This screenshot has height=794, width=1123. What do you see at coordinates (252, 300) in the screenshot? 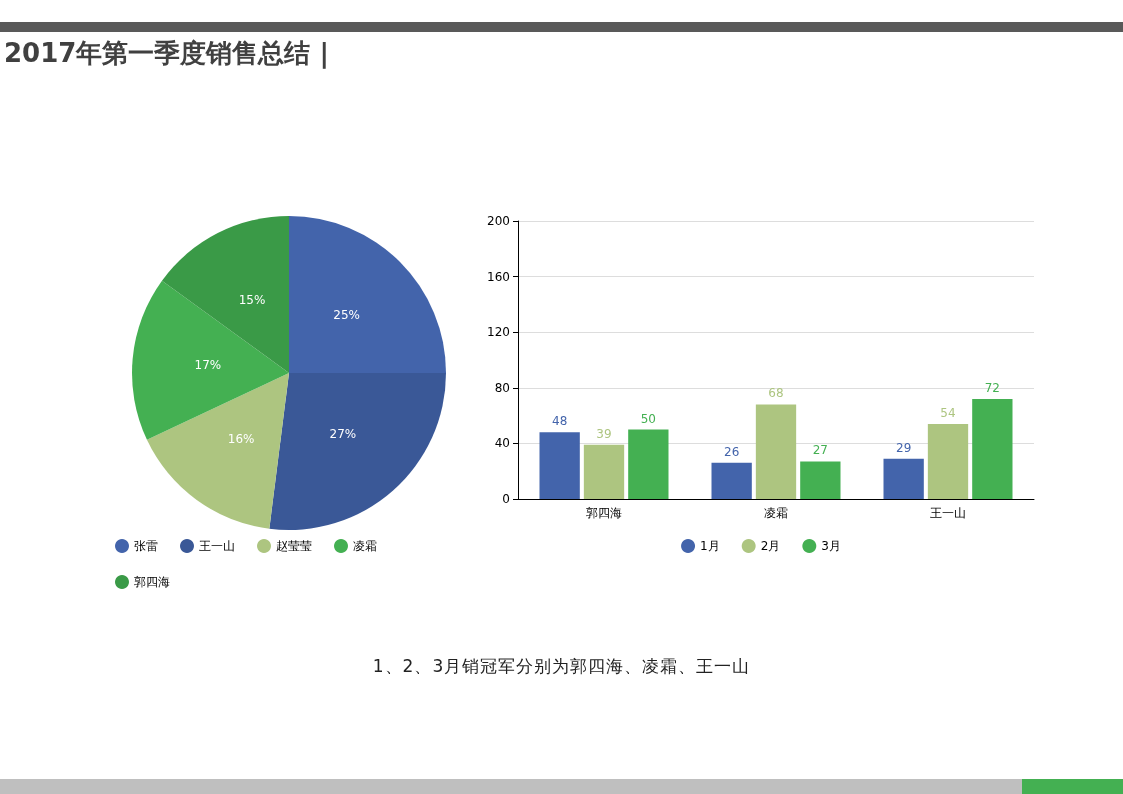
I see `data-label: 15%` at bounding box center [252, 300].